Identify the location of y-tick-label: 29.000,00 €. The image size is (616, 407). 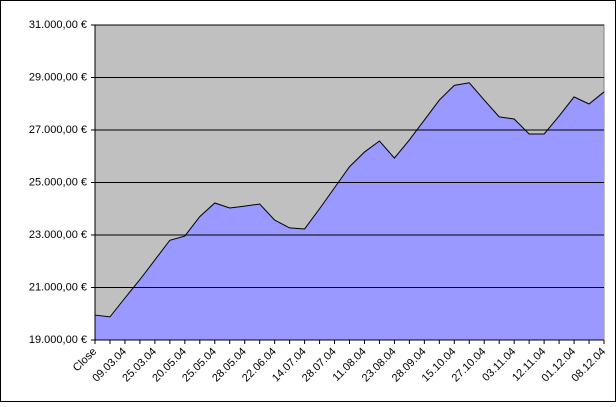
(58, 77).